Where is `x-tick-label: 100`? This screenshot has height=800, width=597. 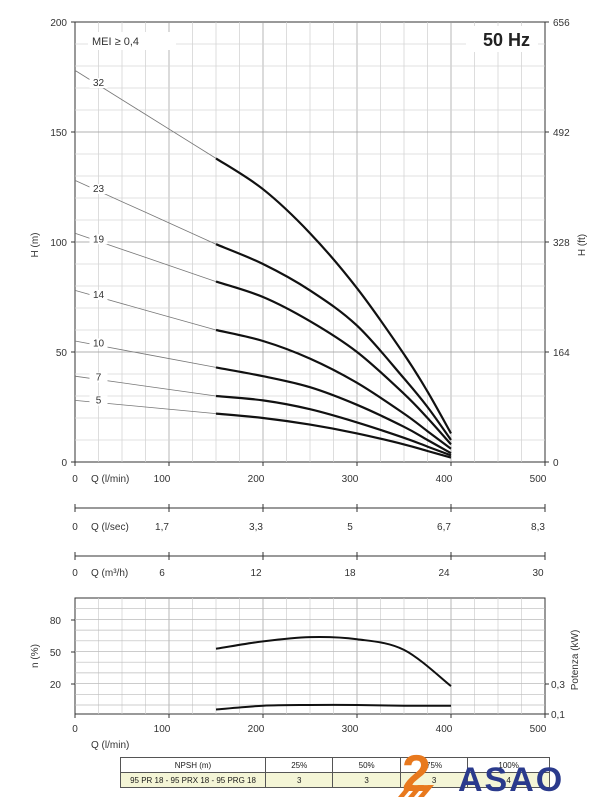 x-tick-label: 100 is located at coordinates (162, 479).